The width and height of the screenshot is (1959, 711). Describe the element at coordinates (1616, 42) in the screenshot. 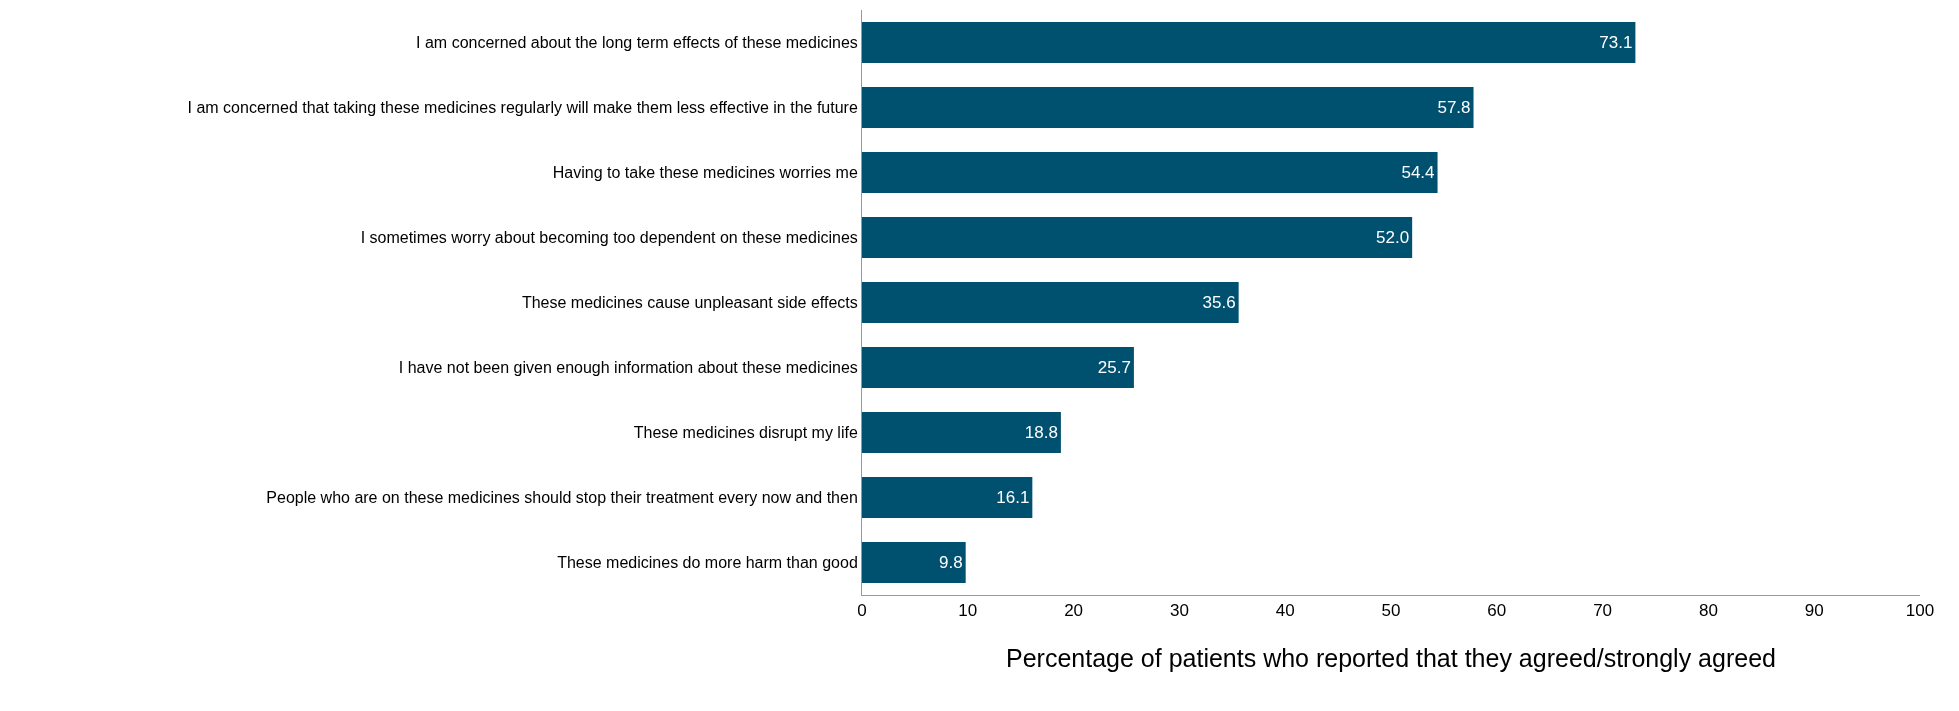

I see `data-label: 73.1` at that location.